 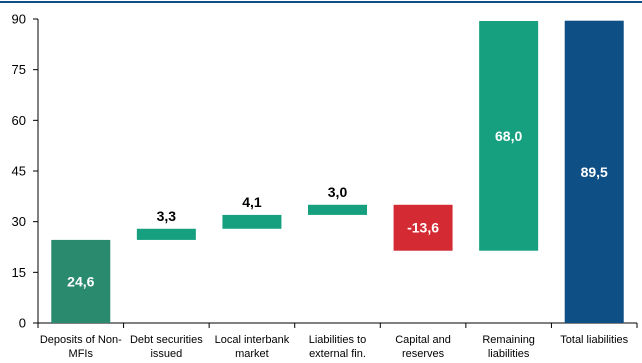 I want to click on y-tick-label: 15, so click(x=19, y=272).